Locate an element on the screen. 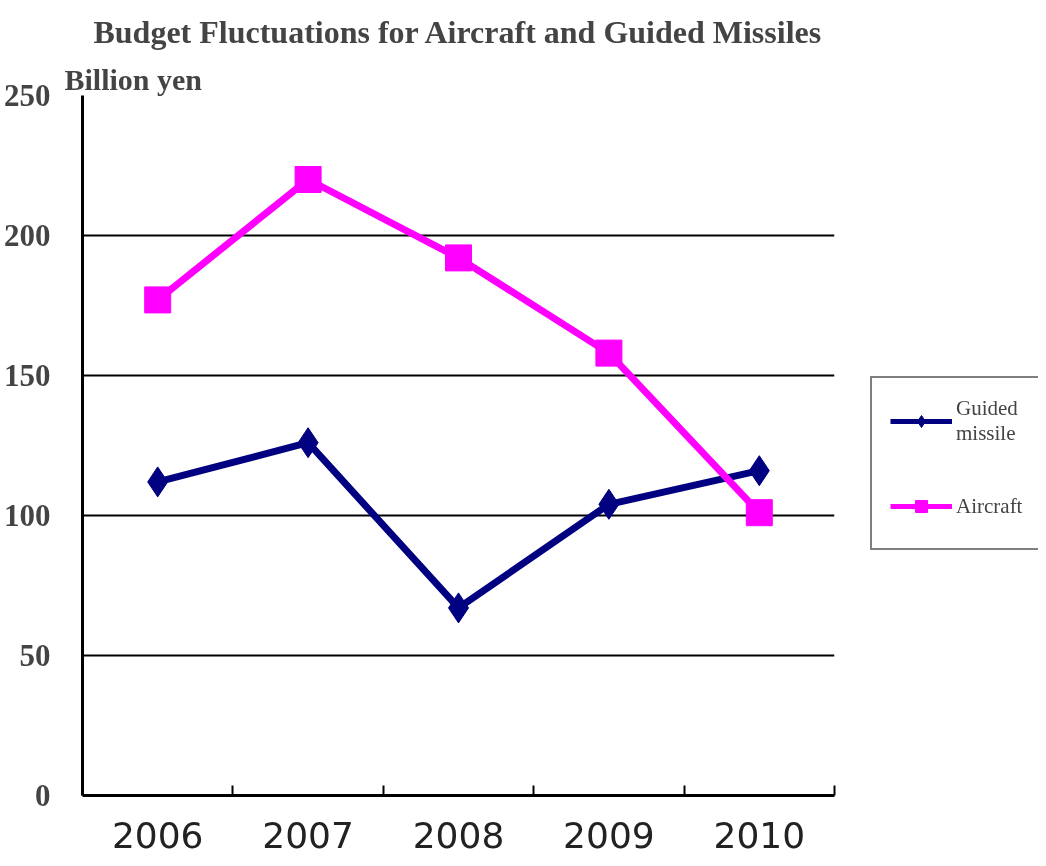  x-tick-label: 2009 is located at coordinates (609, 835).